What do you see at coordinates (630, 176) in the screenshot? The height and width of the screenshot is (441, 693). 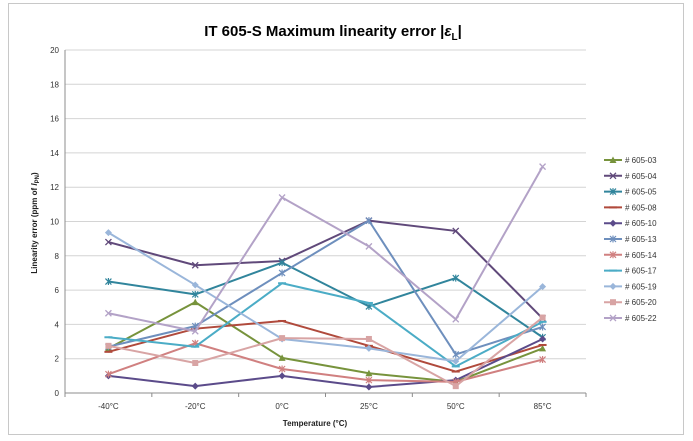 I see `legend-item: # 605-04` at bounding box center [630, 176].